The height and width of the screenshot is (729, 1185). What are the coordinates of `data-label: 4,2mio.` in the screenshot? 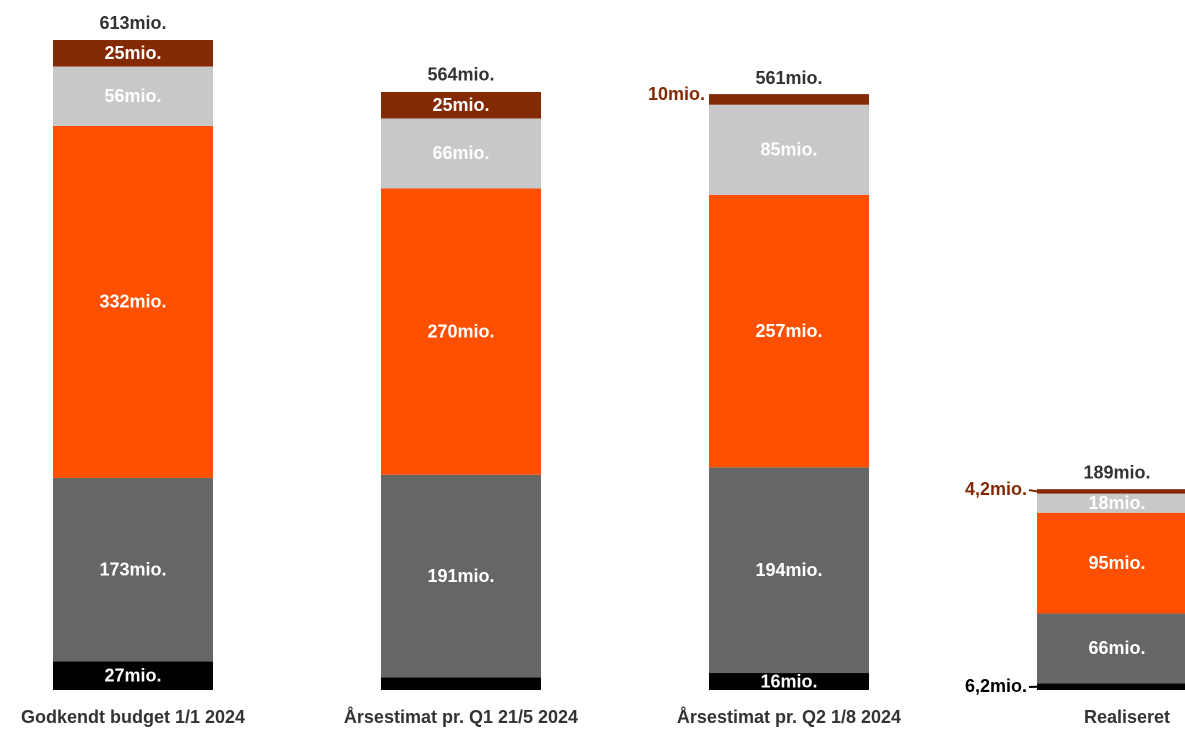 It's located at (996, 489).